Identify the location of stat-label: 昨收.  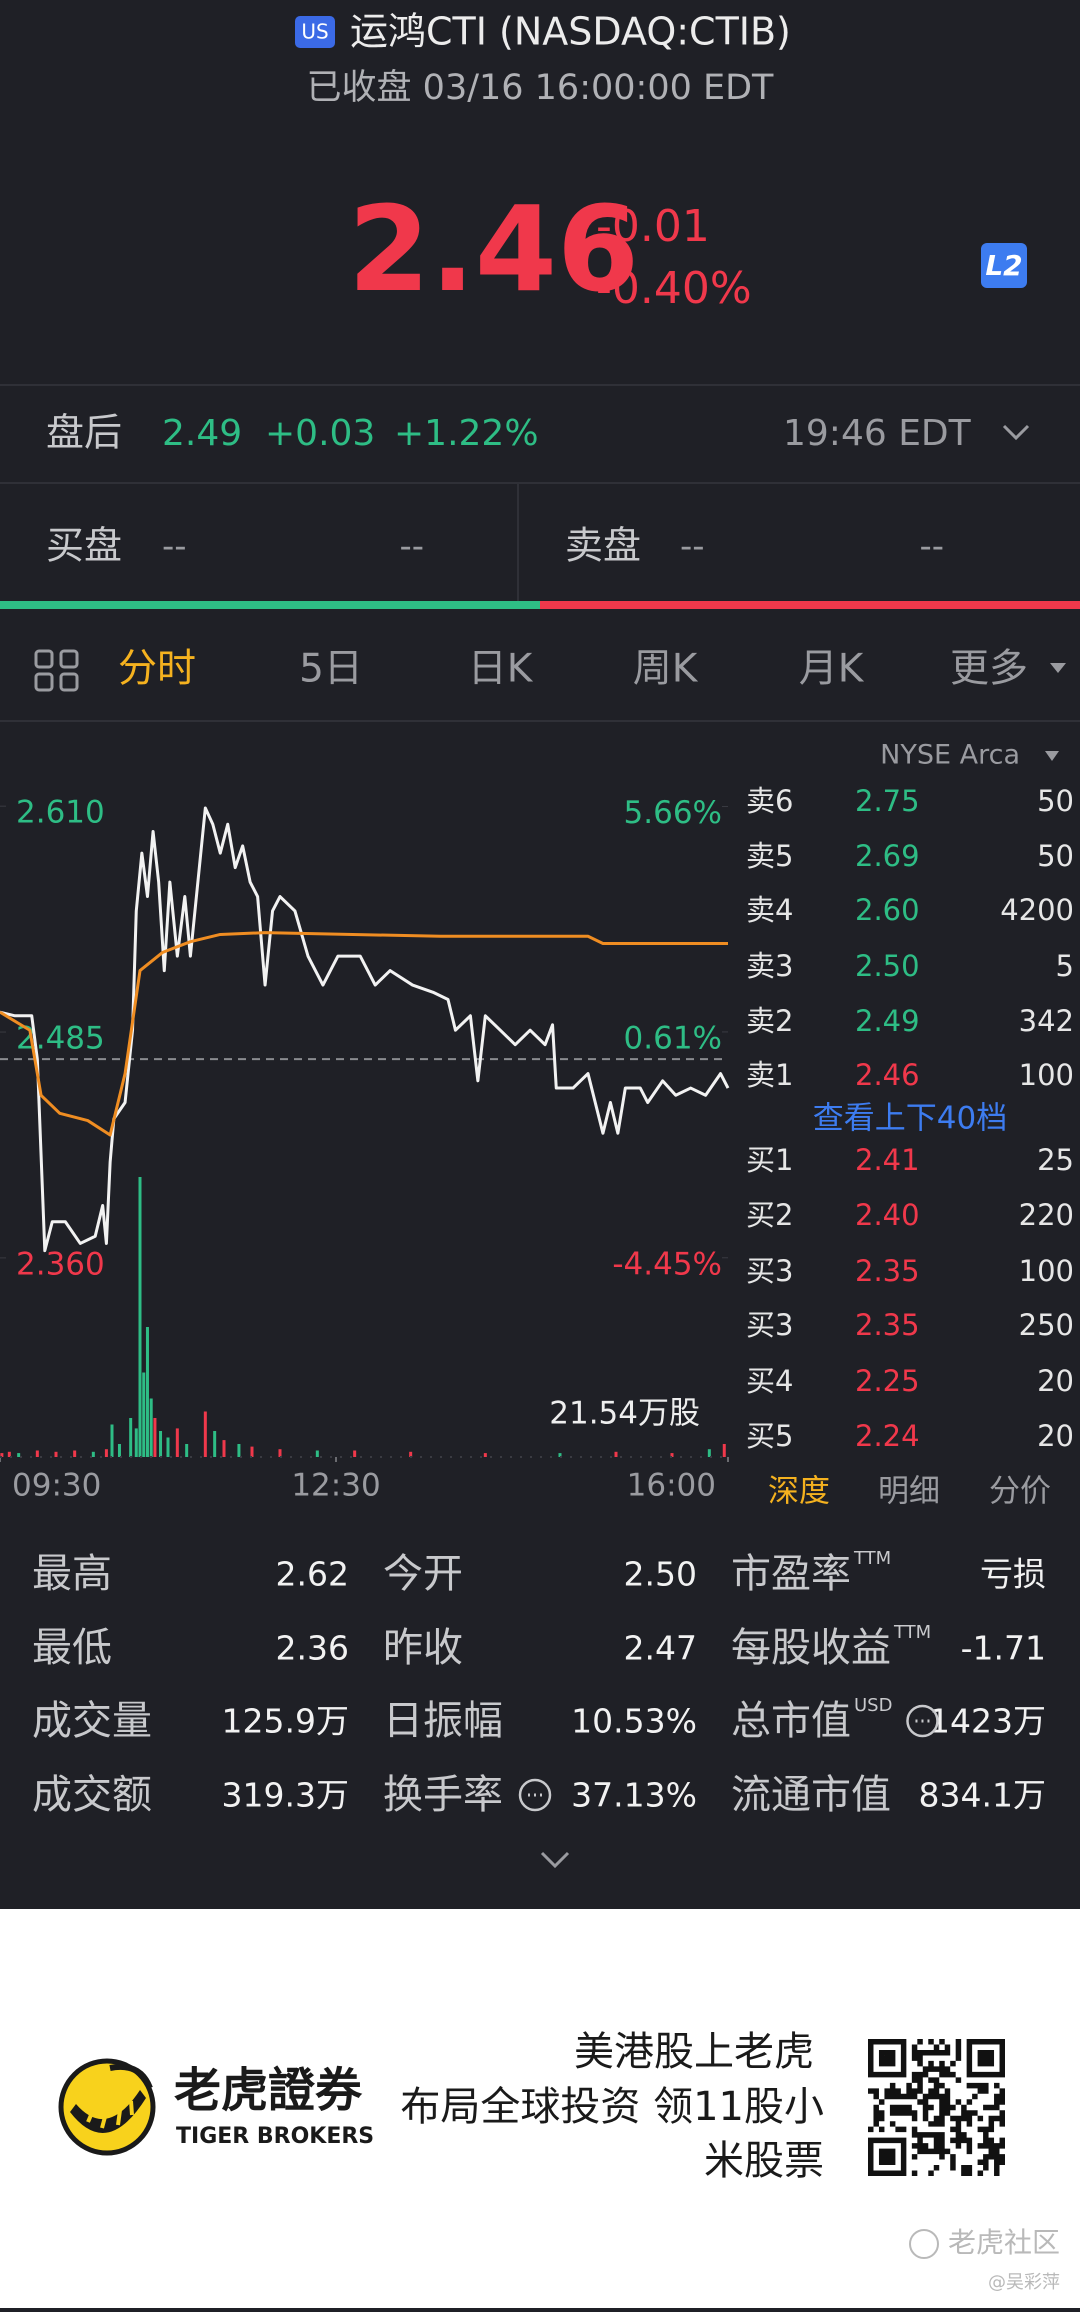
(423, 1648).